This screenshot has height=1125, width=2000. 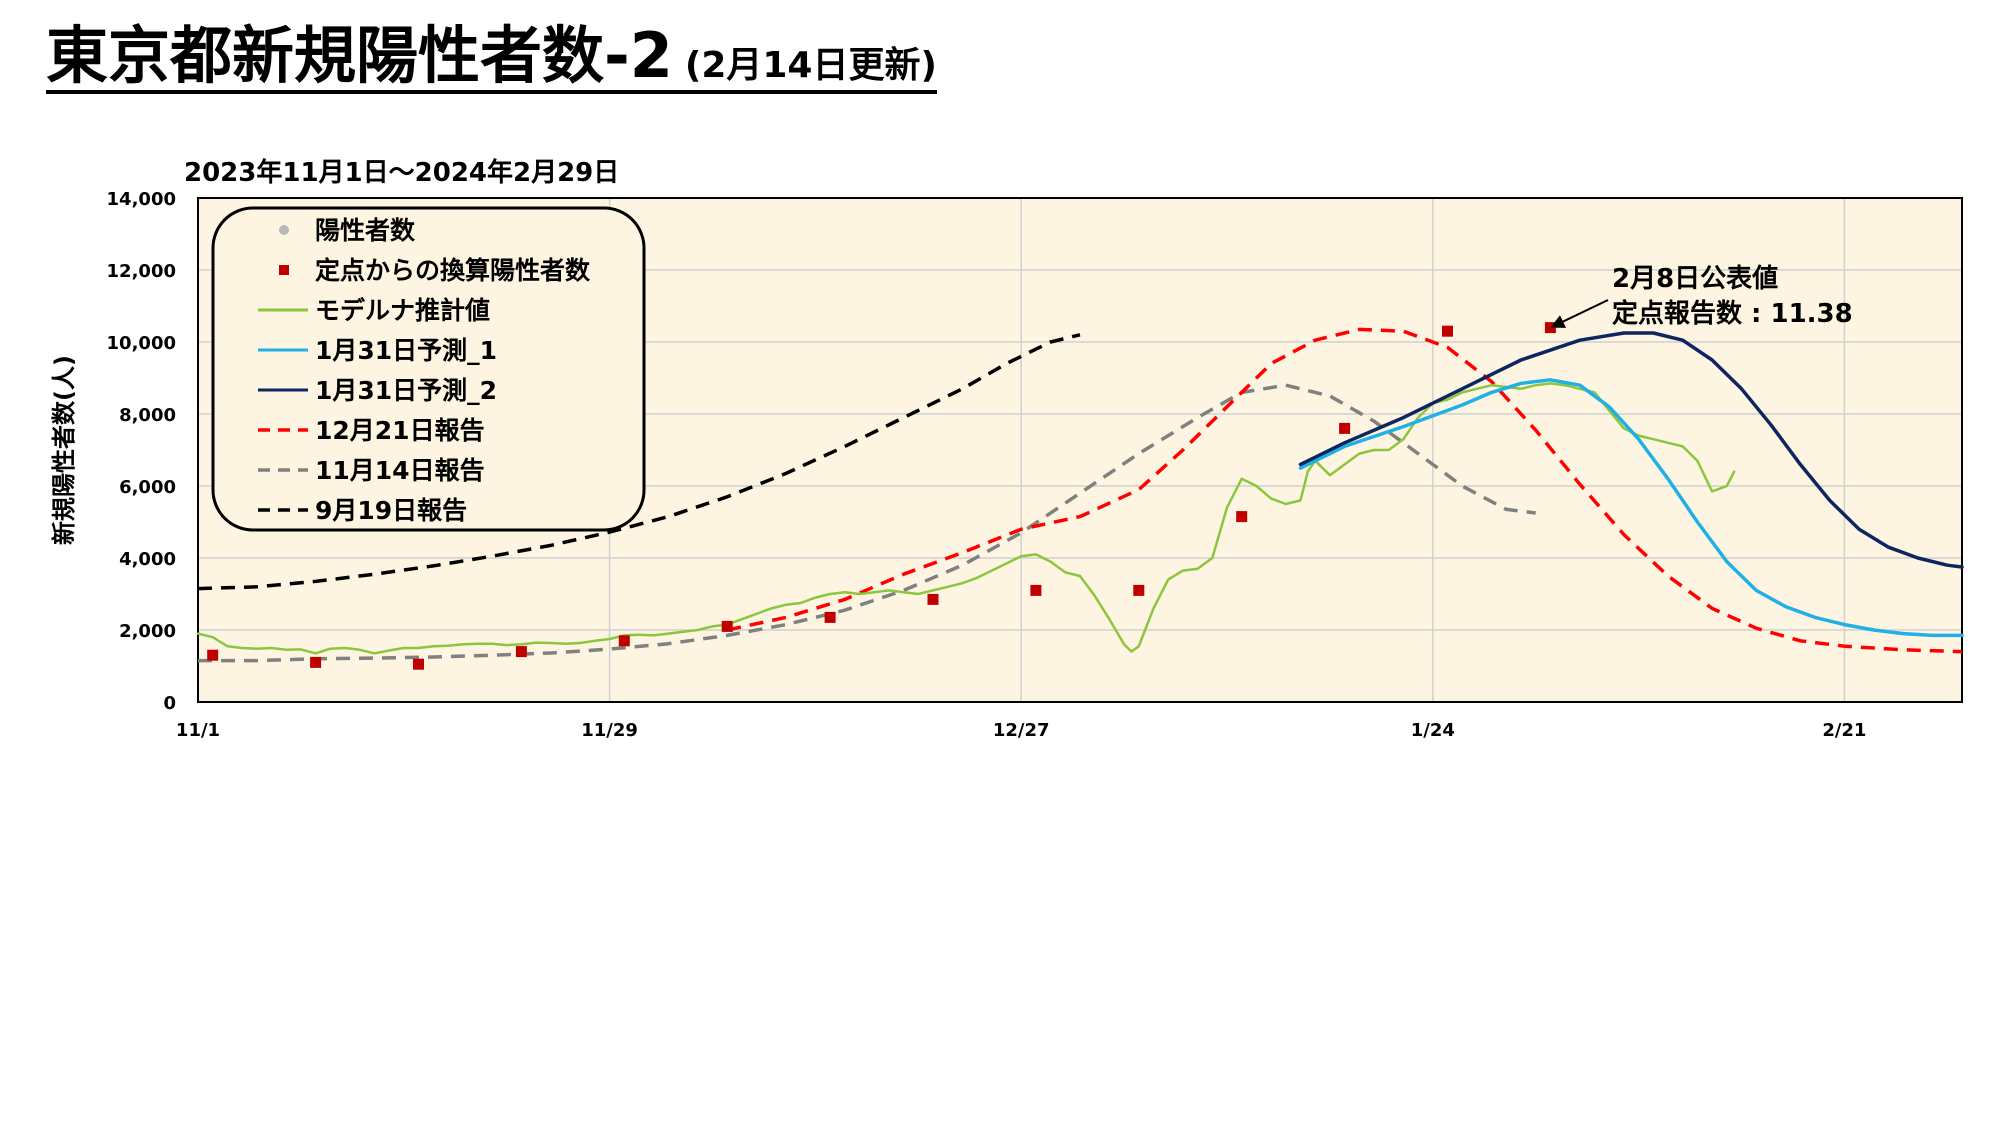 What do you see at coordinates (1585, 311) in the screenshot?
I see `annotation-arrow` at bounding box center [1585, 311].